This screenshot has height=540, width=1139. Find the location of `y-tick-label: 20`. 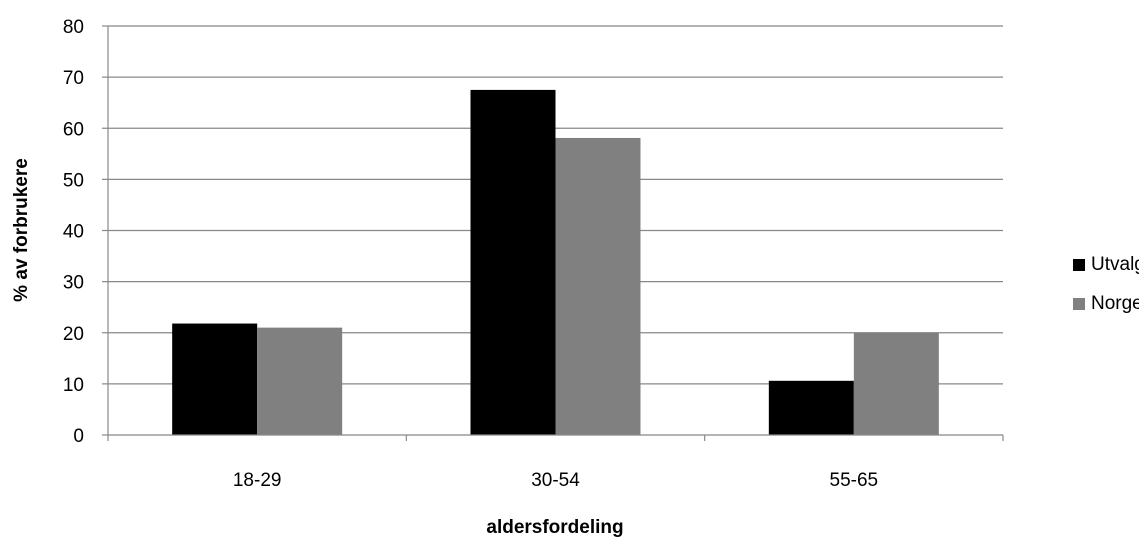

y-tick-label: 20 is located at coordinates (73, 334).